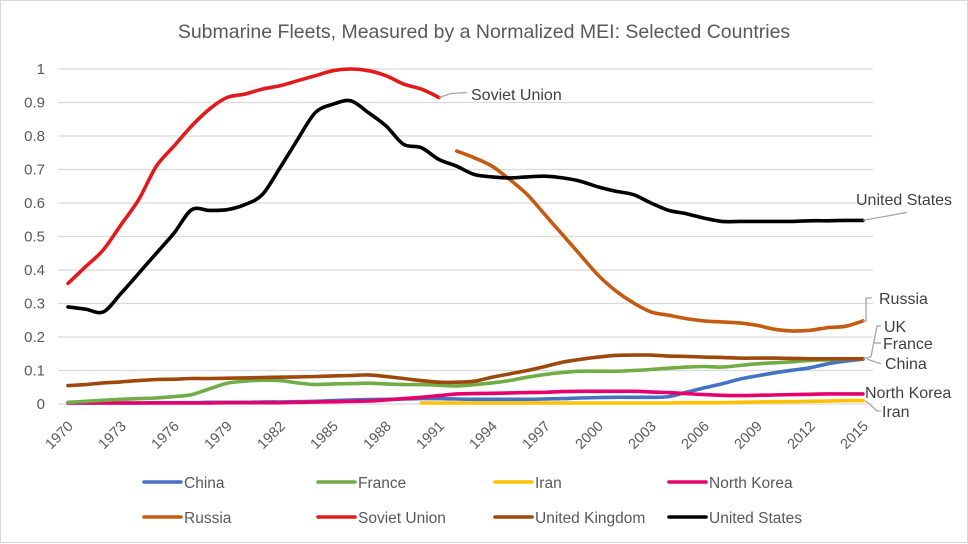  What do you see at coordinates (871, 342) in the screenshot?
I see `leader-line-united-kingdom` at bounding box center [871, 342].